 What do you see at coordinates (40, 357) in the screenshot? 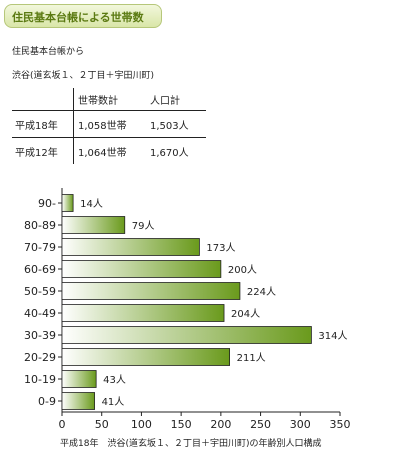
I see `category-label: 20-29` at bounding box center [40, 357].